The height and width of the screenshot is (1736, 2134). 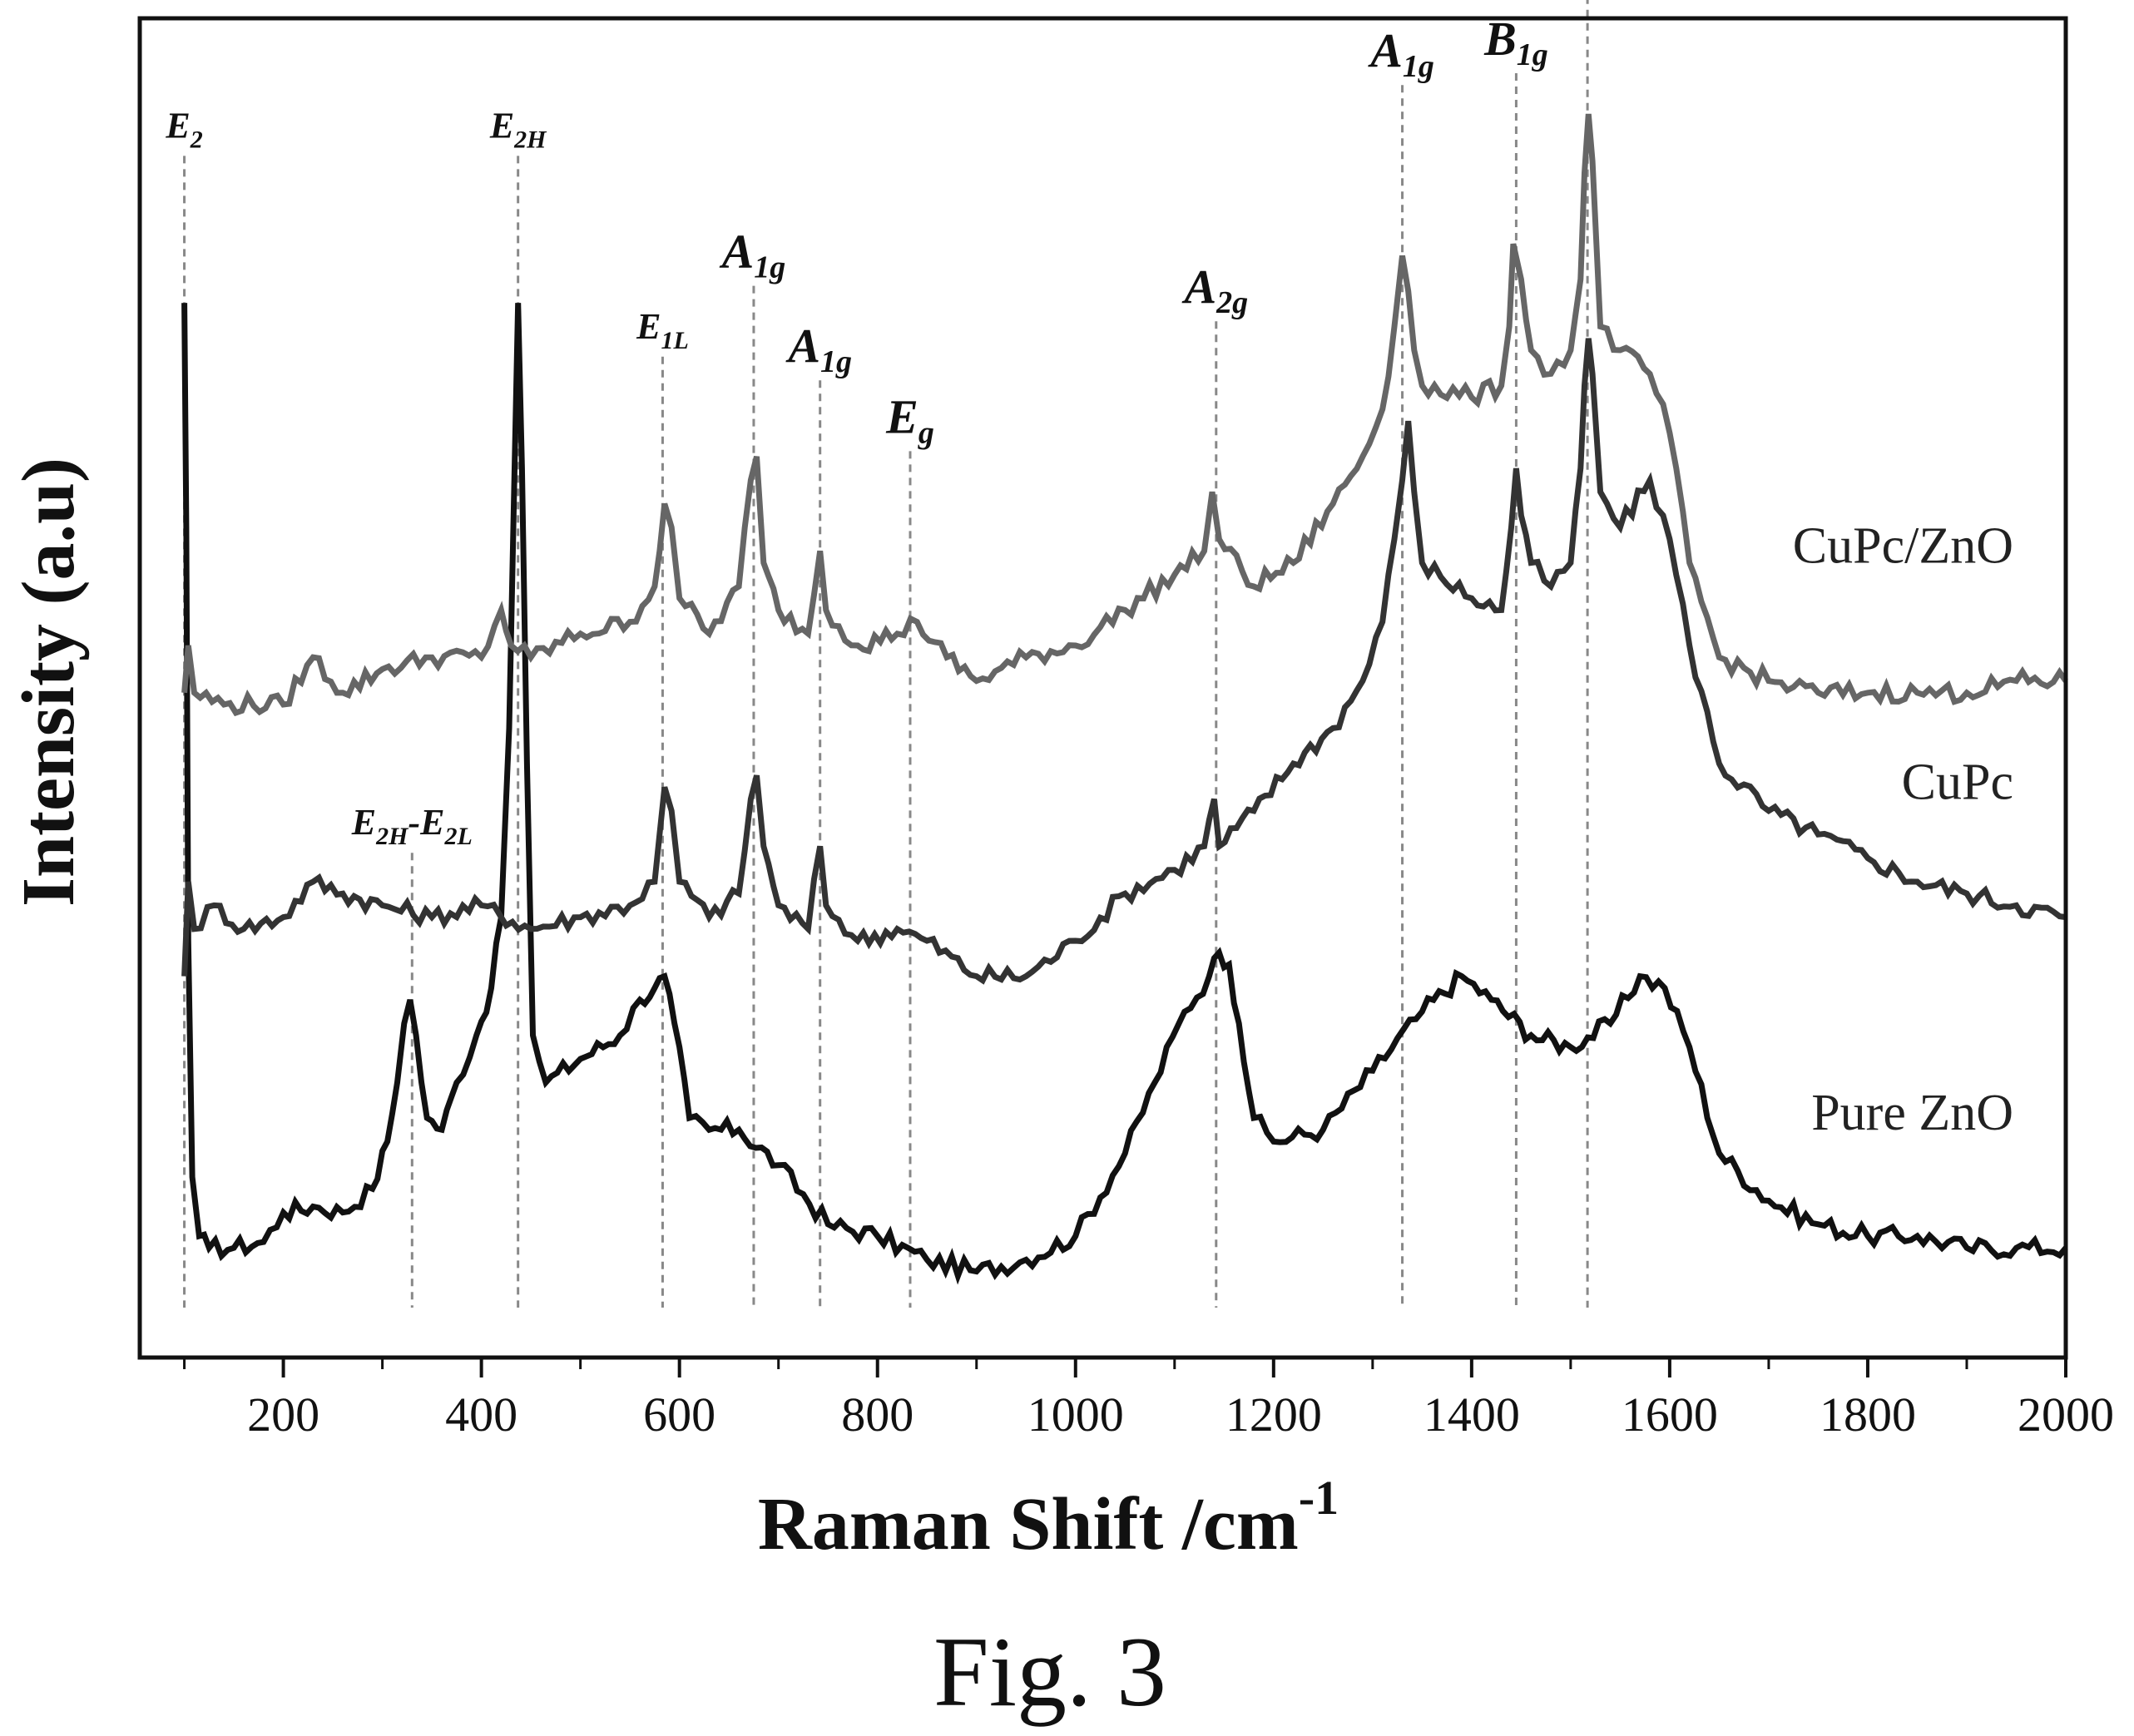 I want to click on peak-label-subscript: g, so click(x=926, y=433).